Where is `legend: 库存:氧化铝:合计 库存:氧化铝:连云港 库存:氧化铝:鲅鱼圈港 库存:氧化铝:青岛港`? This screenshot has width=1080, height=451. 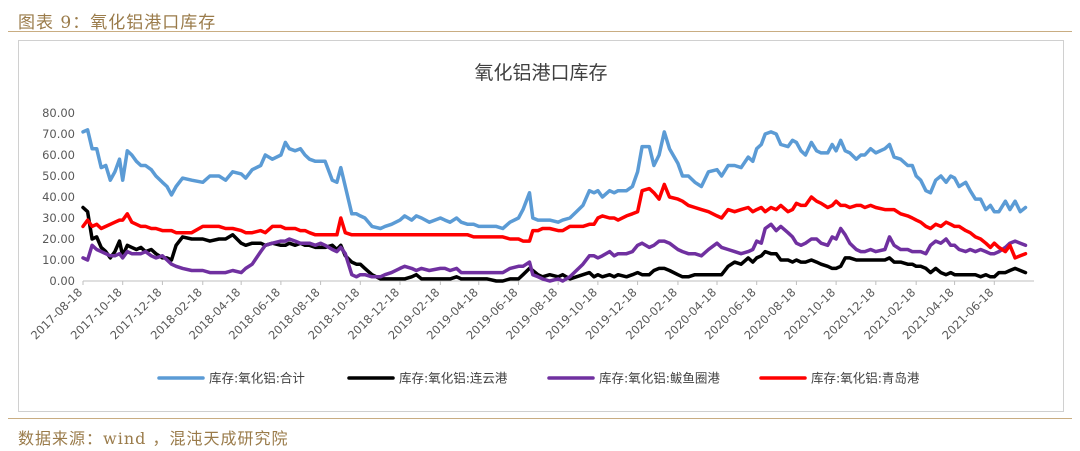 legend: 库存:氧化铝:合计 库存:氧化铝:连云港 库存:氧化铝:鲅鱼圈港 库存:氧化铝:青岛港 is located at coordinates (538, 378).